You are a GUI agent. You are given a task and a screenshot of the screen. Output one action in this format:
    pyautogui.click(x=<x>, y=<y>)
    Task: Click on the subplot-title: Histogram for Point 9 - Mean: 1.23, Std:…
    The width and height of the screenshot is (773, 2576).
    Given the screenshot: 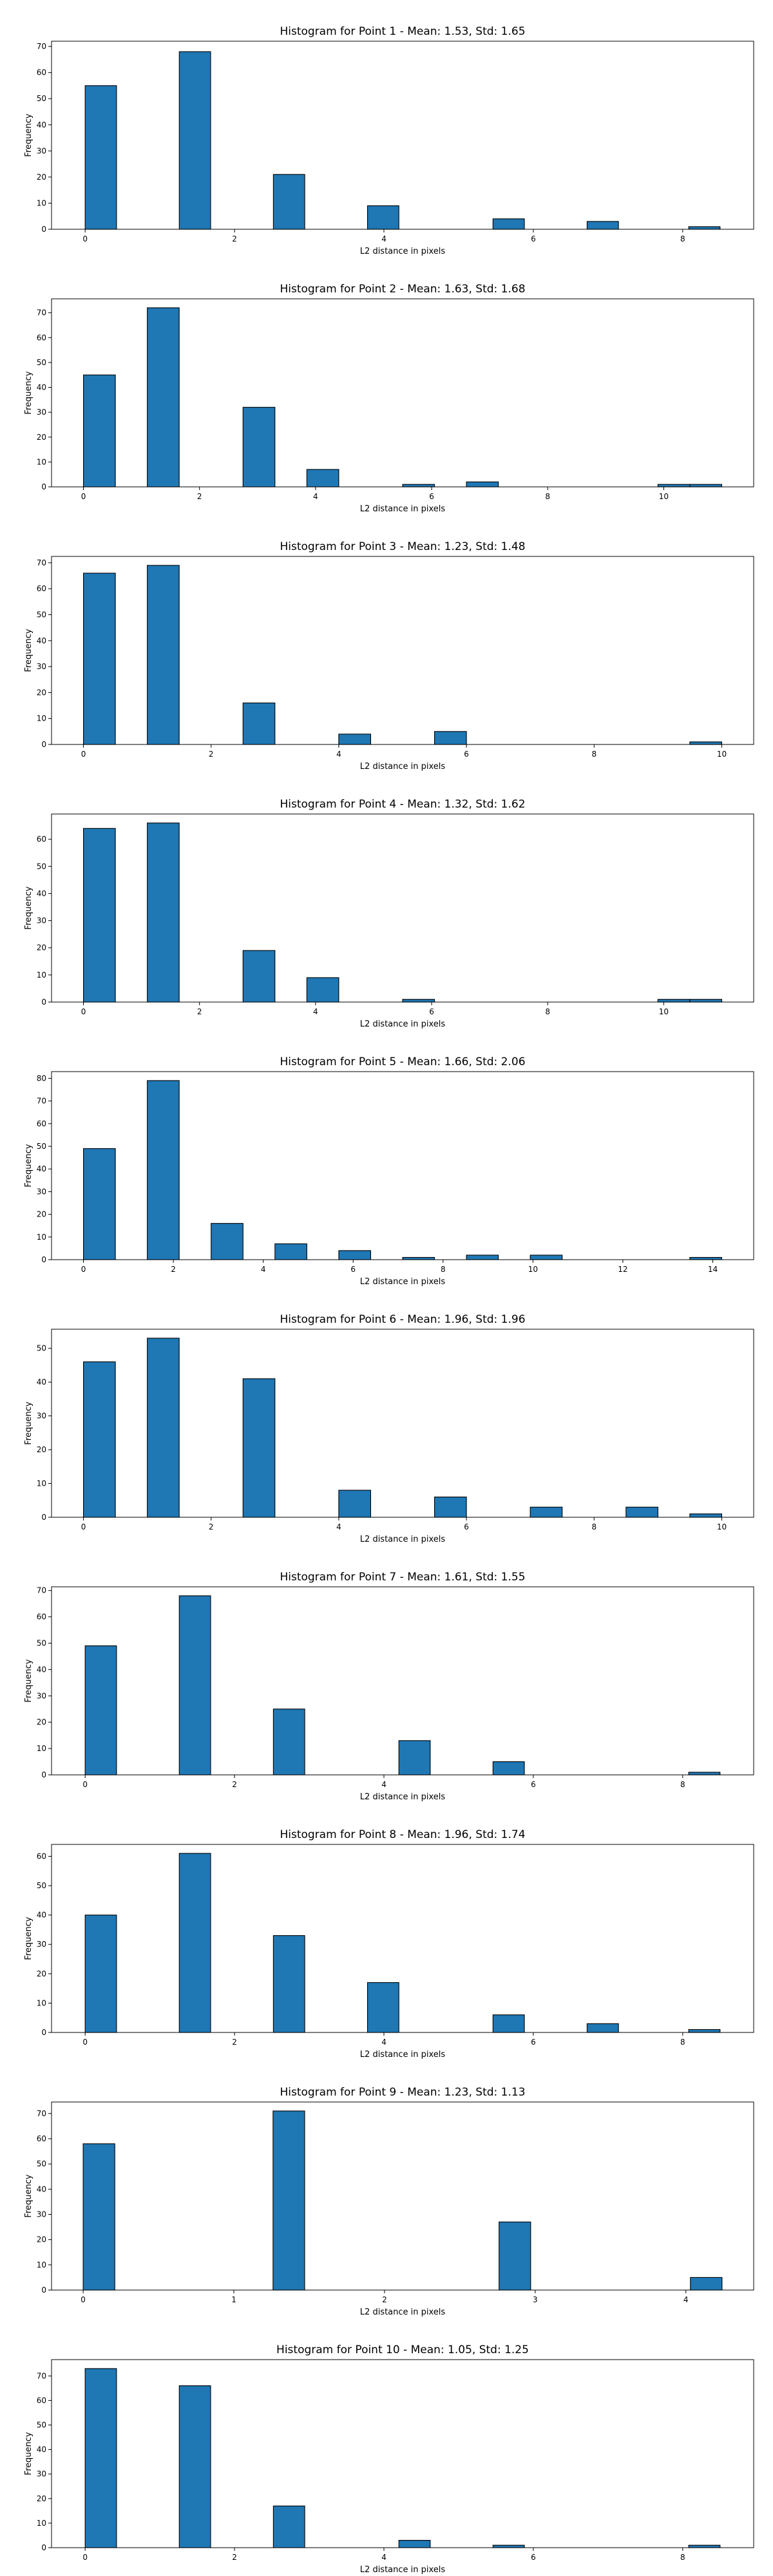 What is the action you would take?
    pyautogui.click(x=402, y=2092)
    